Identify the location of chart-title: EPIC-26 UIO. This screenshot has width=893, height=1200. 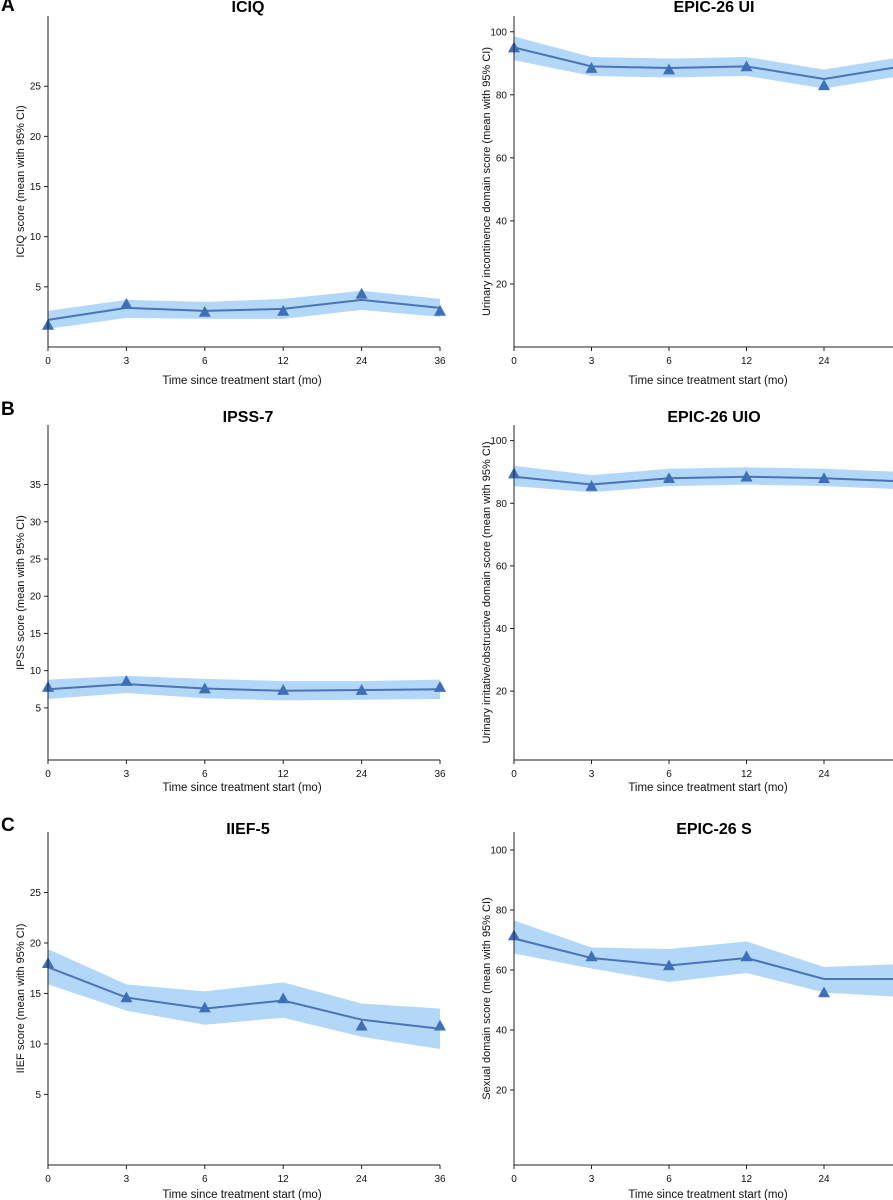
(713, 417).